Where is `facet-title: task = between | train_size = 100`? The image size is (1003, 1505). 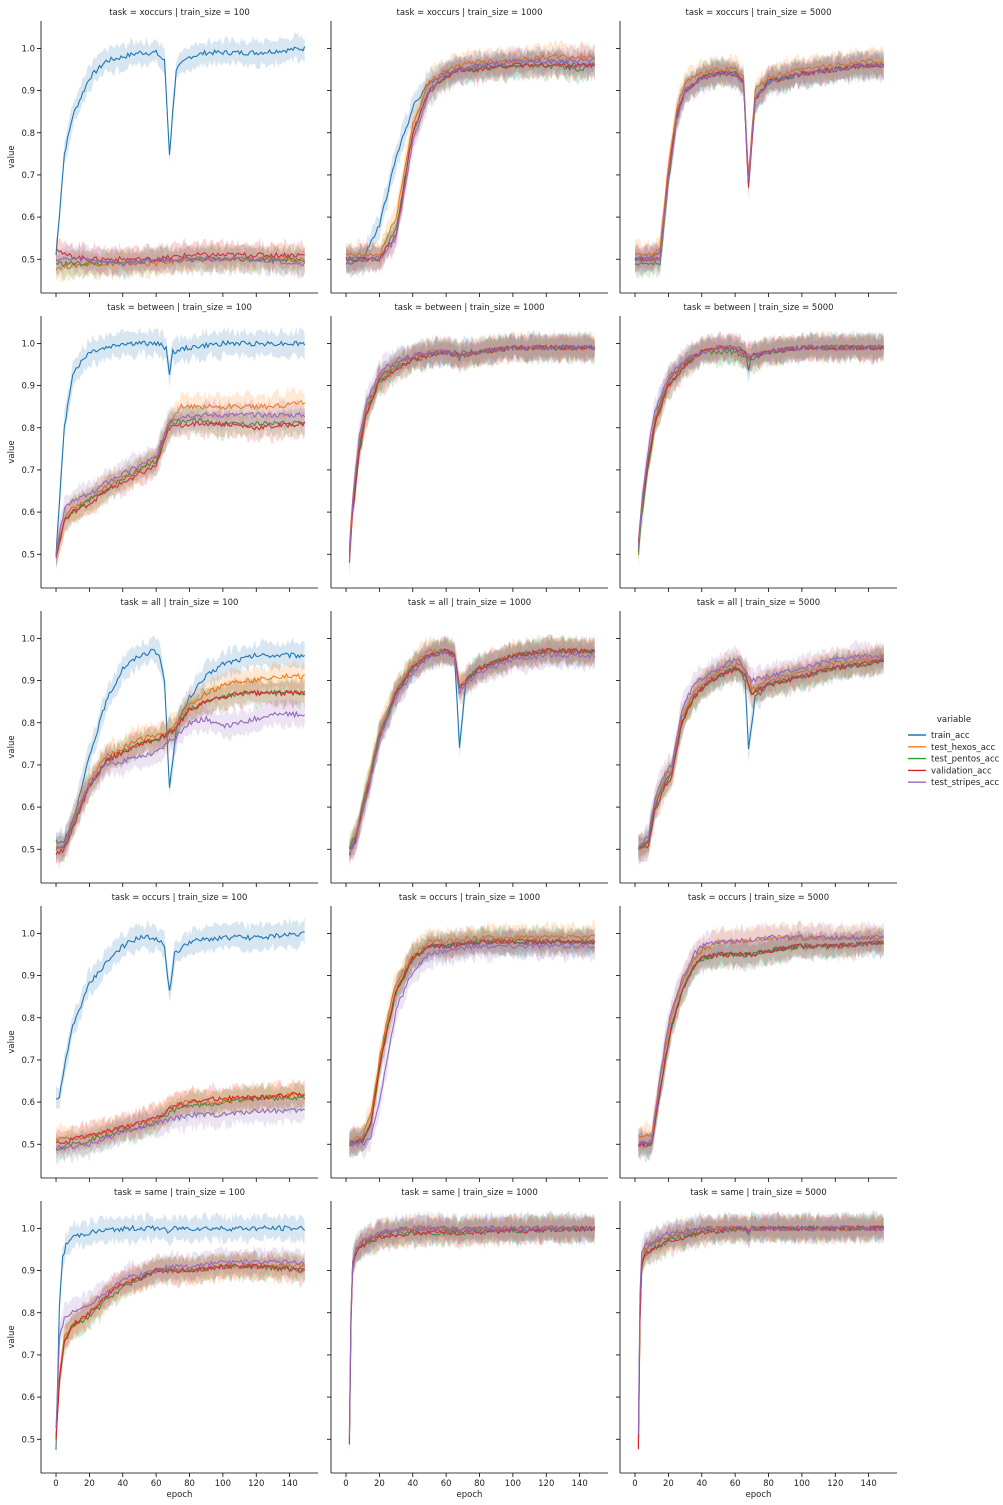
facet-title: task = between | train_size = 100 is located at coordinates (179, 308).